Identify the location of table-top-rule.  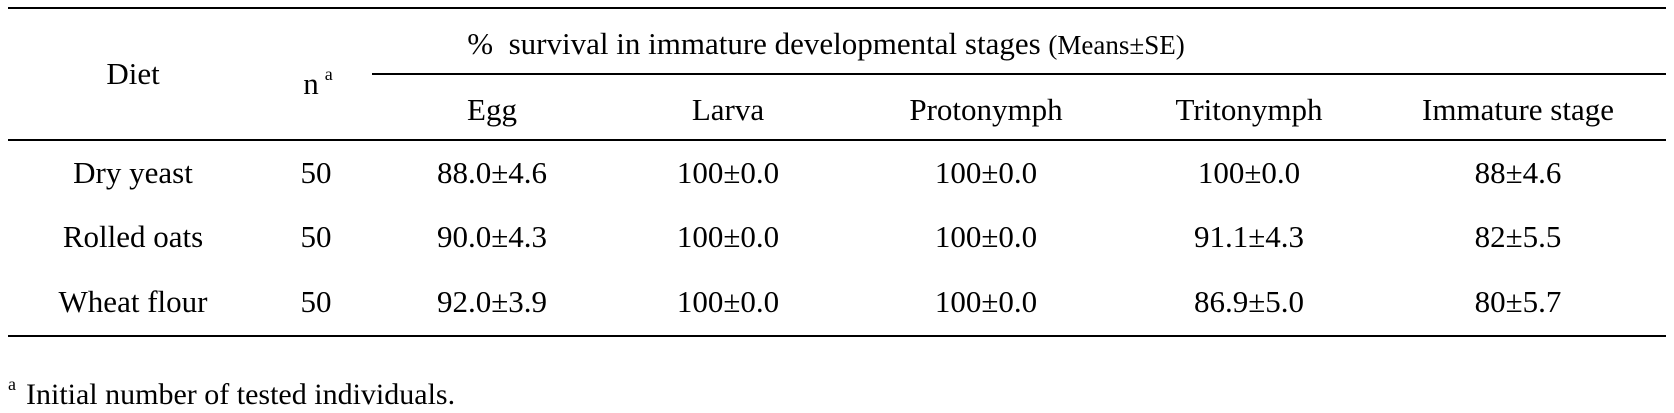
(837, 8).